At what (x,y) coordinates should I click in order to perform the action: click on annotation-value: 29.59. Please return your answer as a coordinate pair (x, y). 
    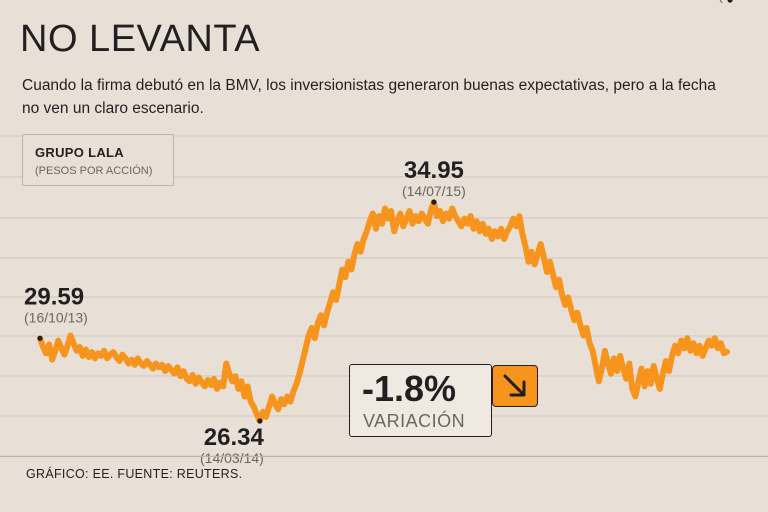
    Looking at the image, I should click on (54, 296).